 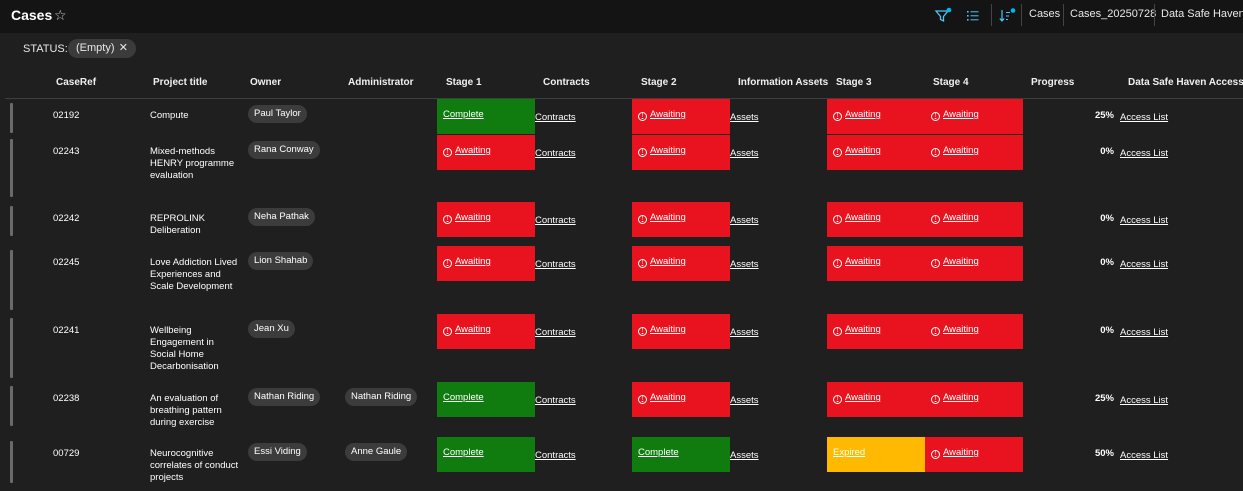 I want to click on col-header-caseref: CaseRef, so click(x=76, y=82).